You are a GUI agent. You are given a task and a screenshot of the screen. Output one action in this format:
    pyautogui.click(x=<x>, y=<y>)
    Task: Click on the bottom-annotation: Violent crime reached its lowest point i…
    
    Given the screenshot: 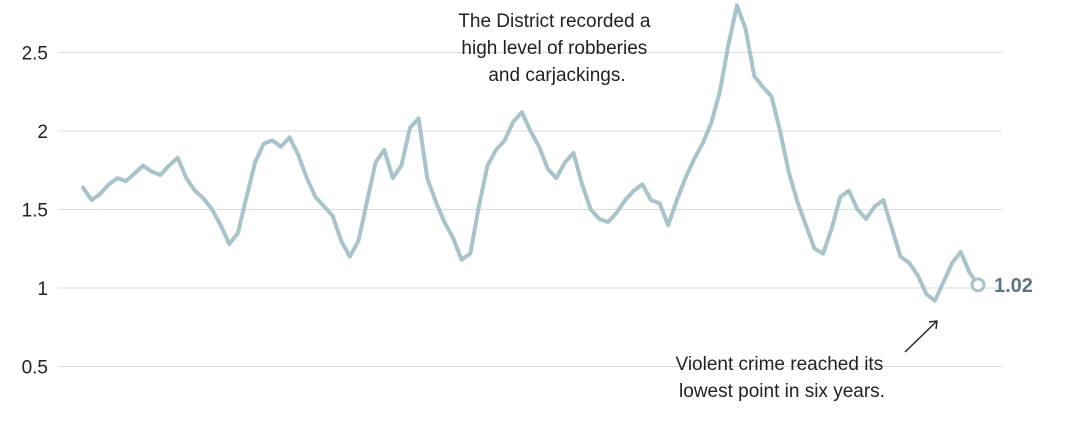 What is the action you would take?
    pyautogui.click(x=782, y=378)
    